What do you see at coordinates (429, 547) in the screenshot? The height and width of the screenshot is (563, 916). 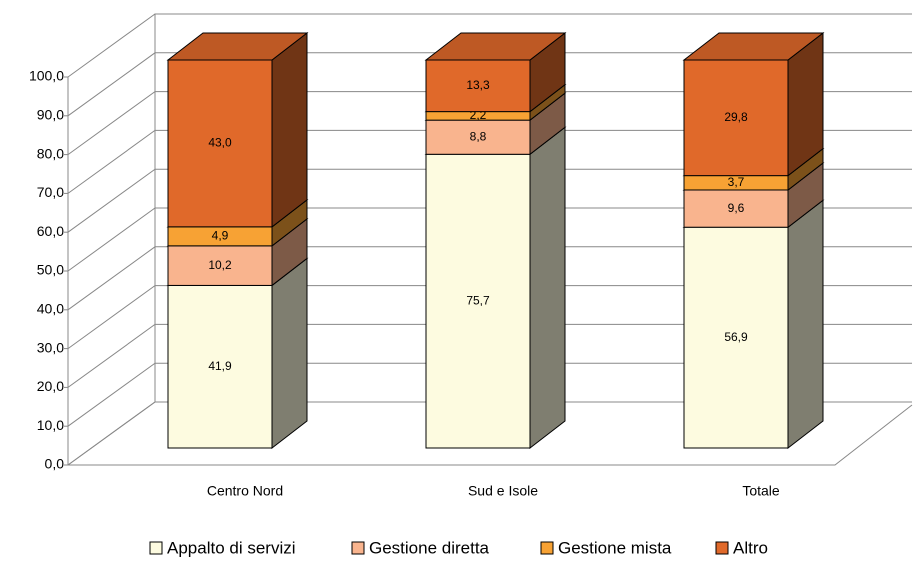 I see `legend-label: Gestione diretta` at bounding box center [429, 547].